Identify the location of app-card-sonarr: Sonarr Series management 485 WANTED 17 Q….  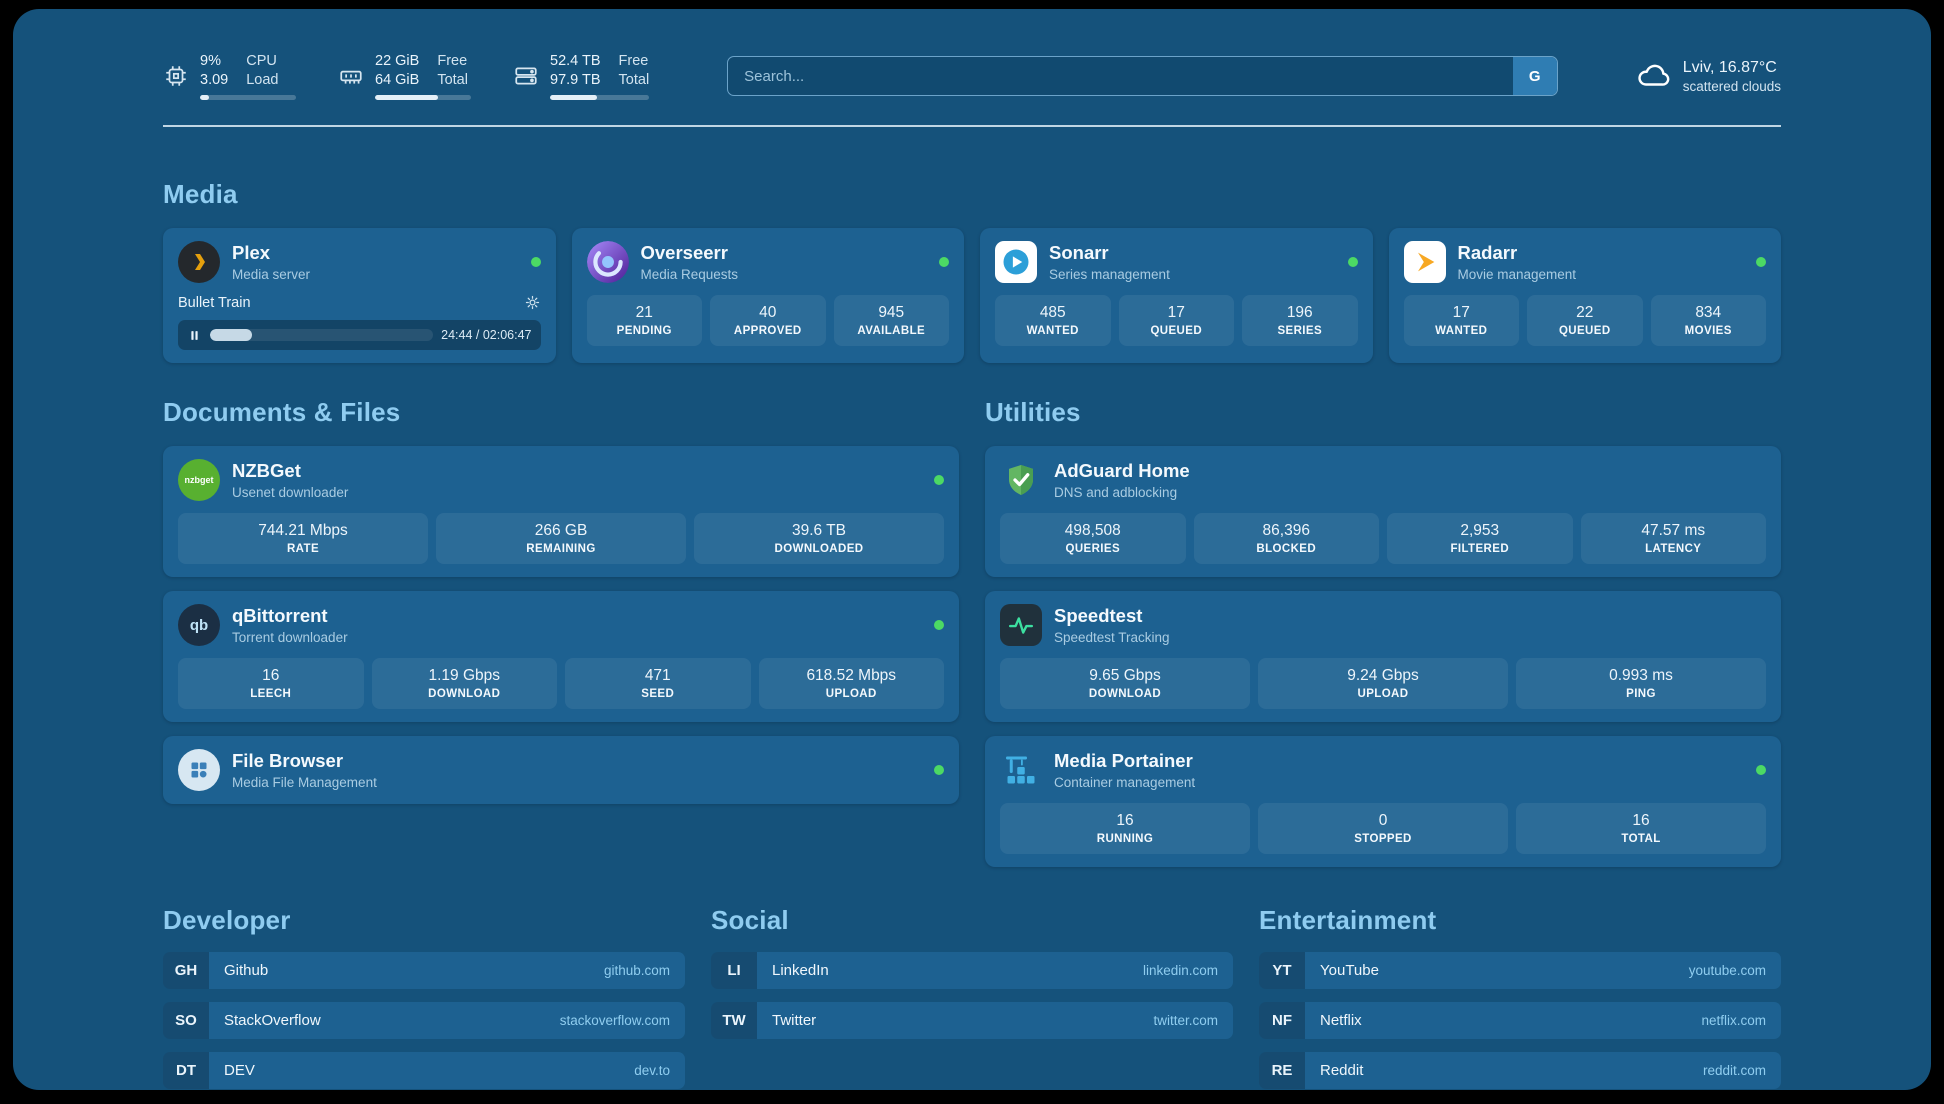
(1176, 295).